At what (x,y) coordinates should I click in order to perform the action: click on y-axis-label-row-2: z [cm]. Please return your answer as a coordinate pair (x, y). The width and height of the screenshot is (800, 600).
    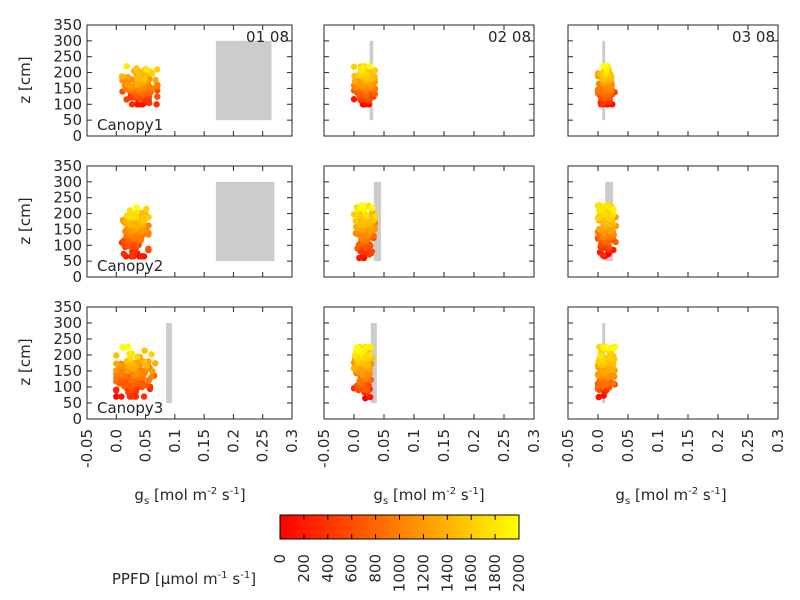
    Looking at the image, I should click on (25, 220).